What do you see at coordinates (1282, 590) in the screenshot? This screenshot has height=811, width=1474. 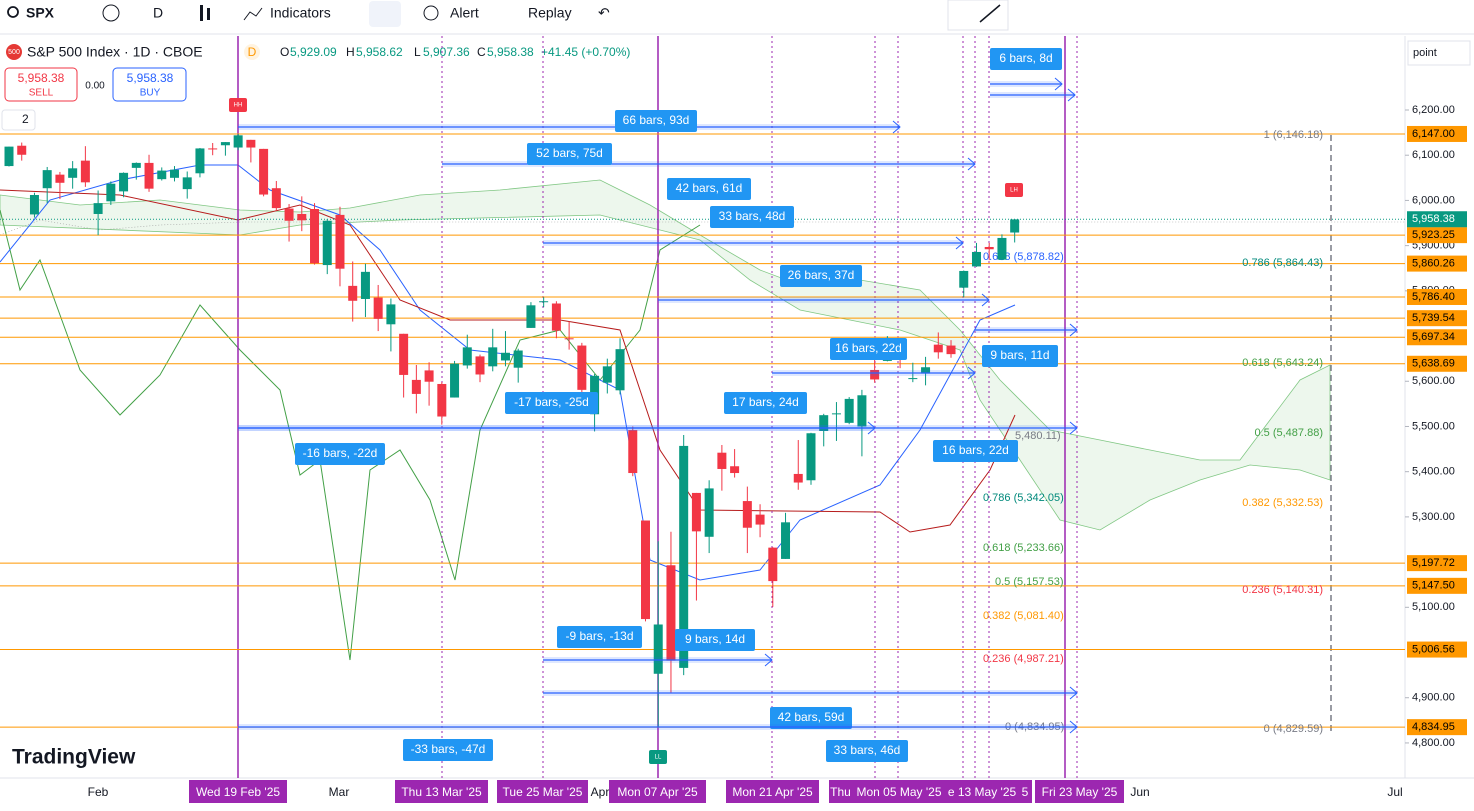 I see `fib-label: 0.236 (5,140.31)` at bounding box center [1282, 590].